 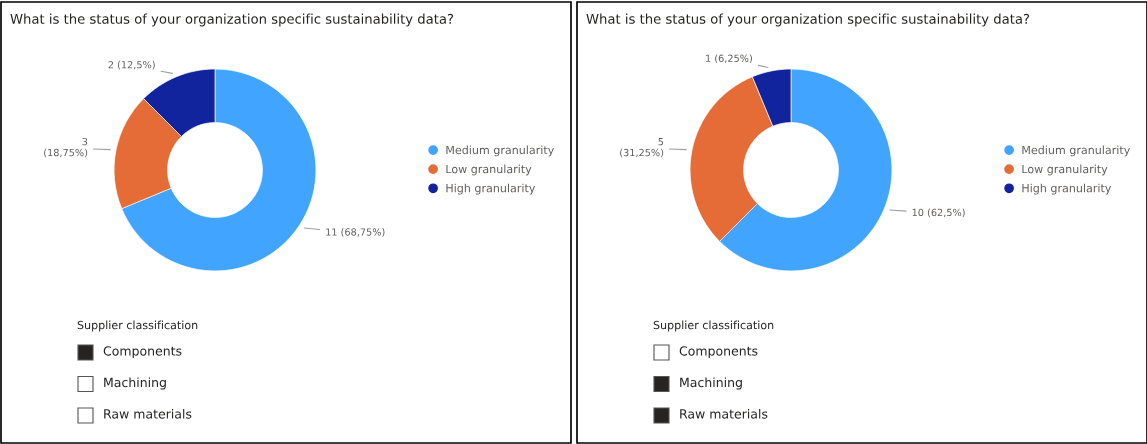 I want to click on data-label: 1 (6,25%), so click(x=729, y=59).